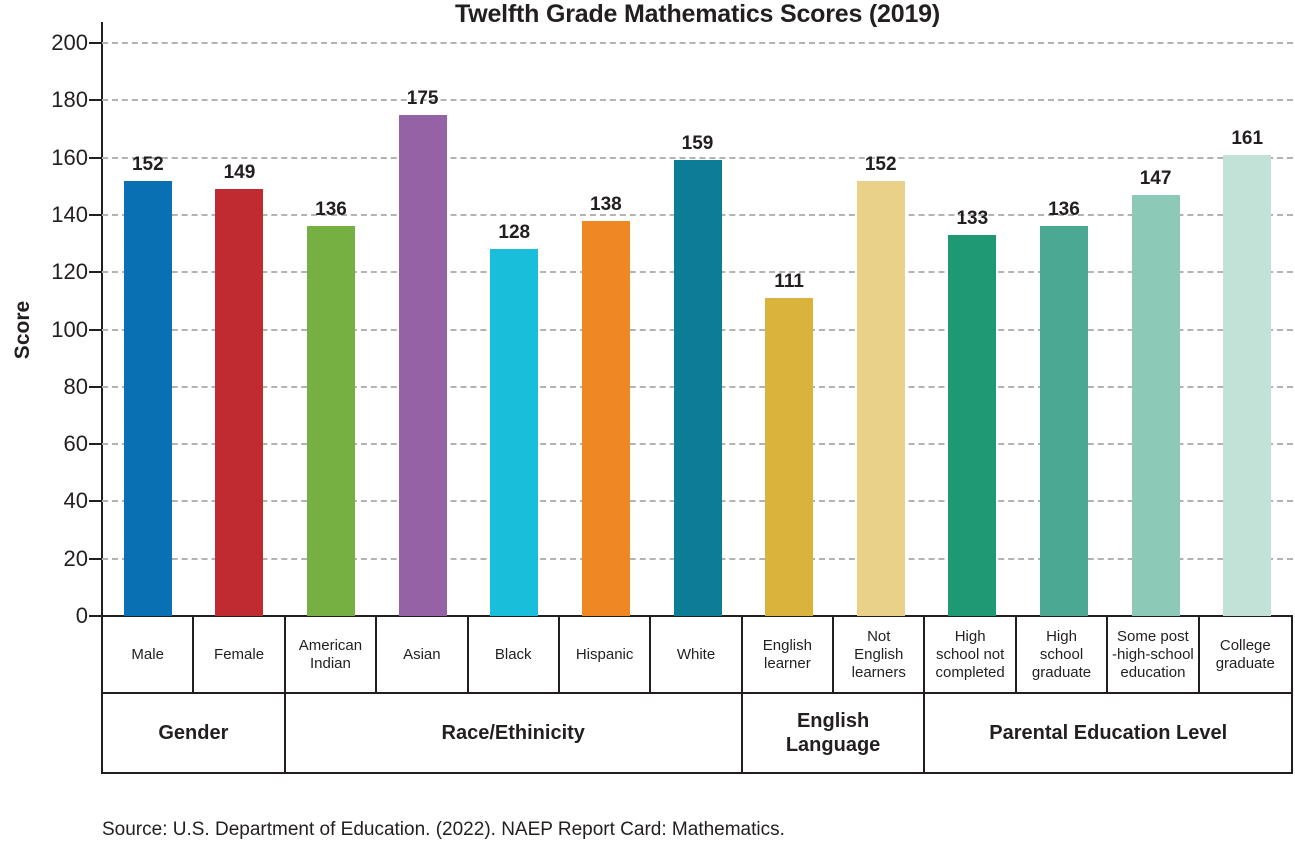  I want to click on bar-black, so click(514, 432).